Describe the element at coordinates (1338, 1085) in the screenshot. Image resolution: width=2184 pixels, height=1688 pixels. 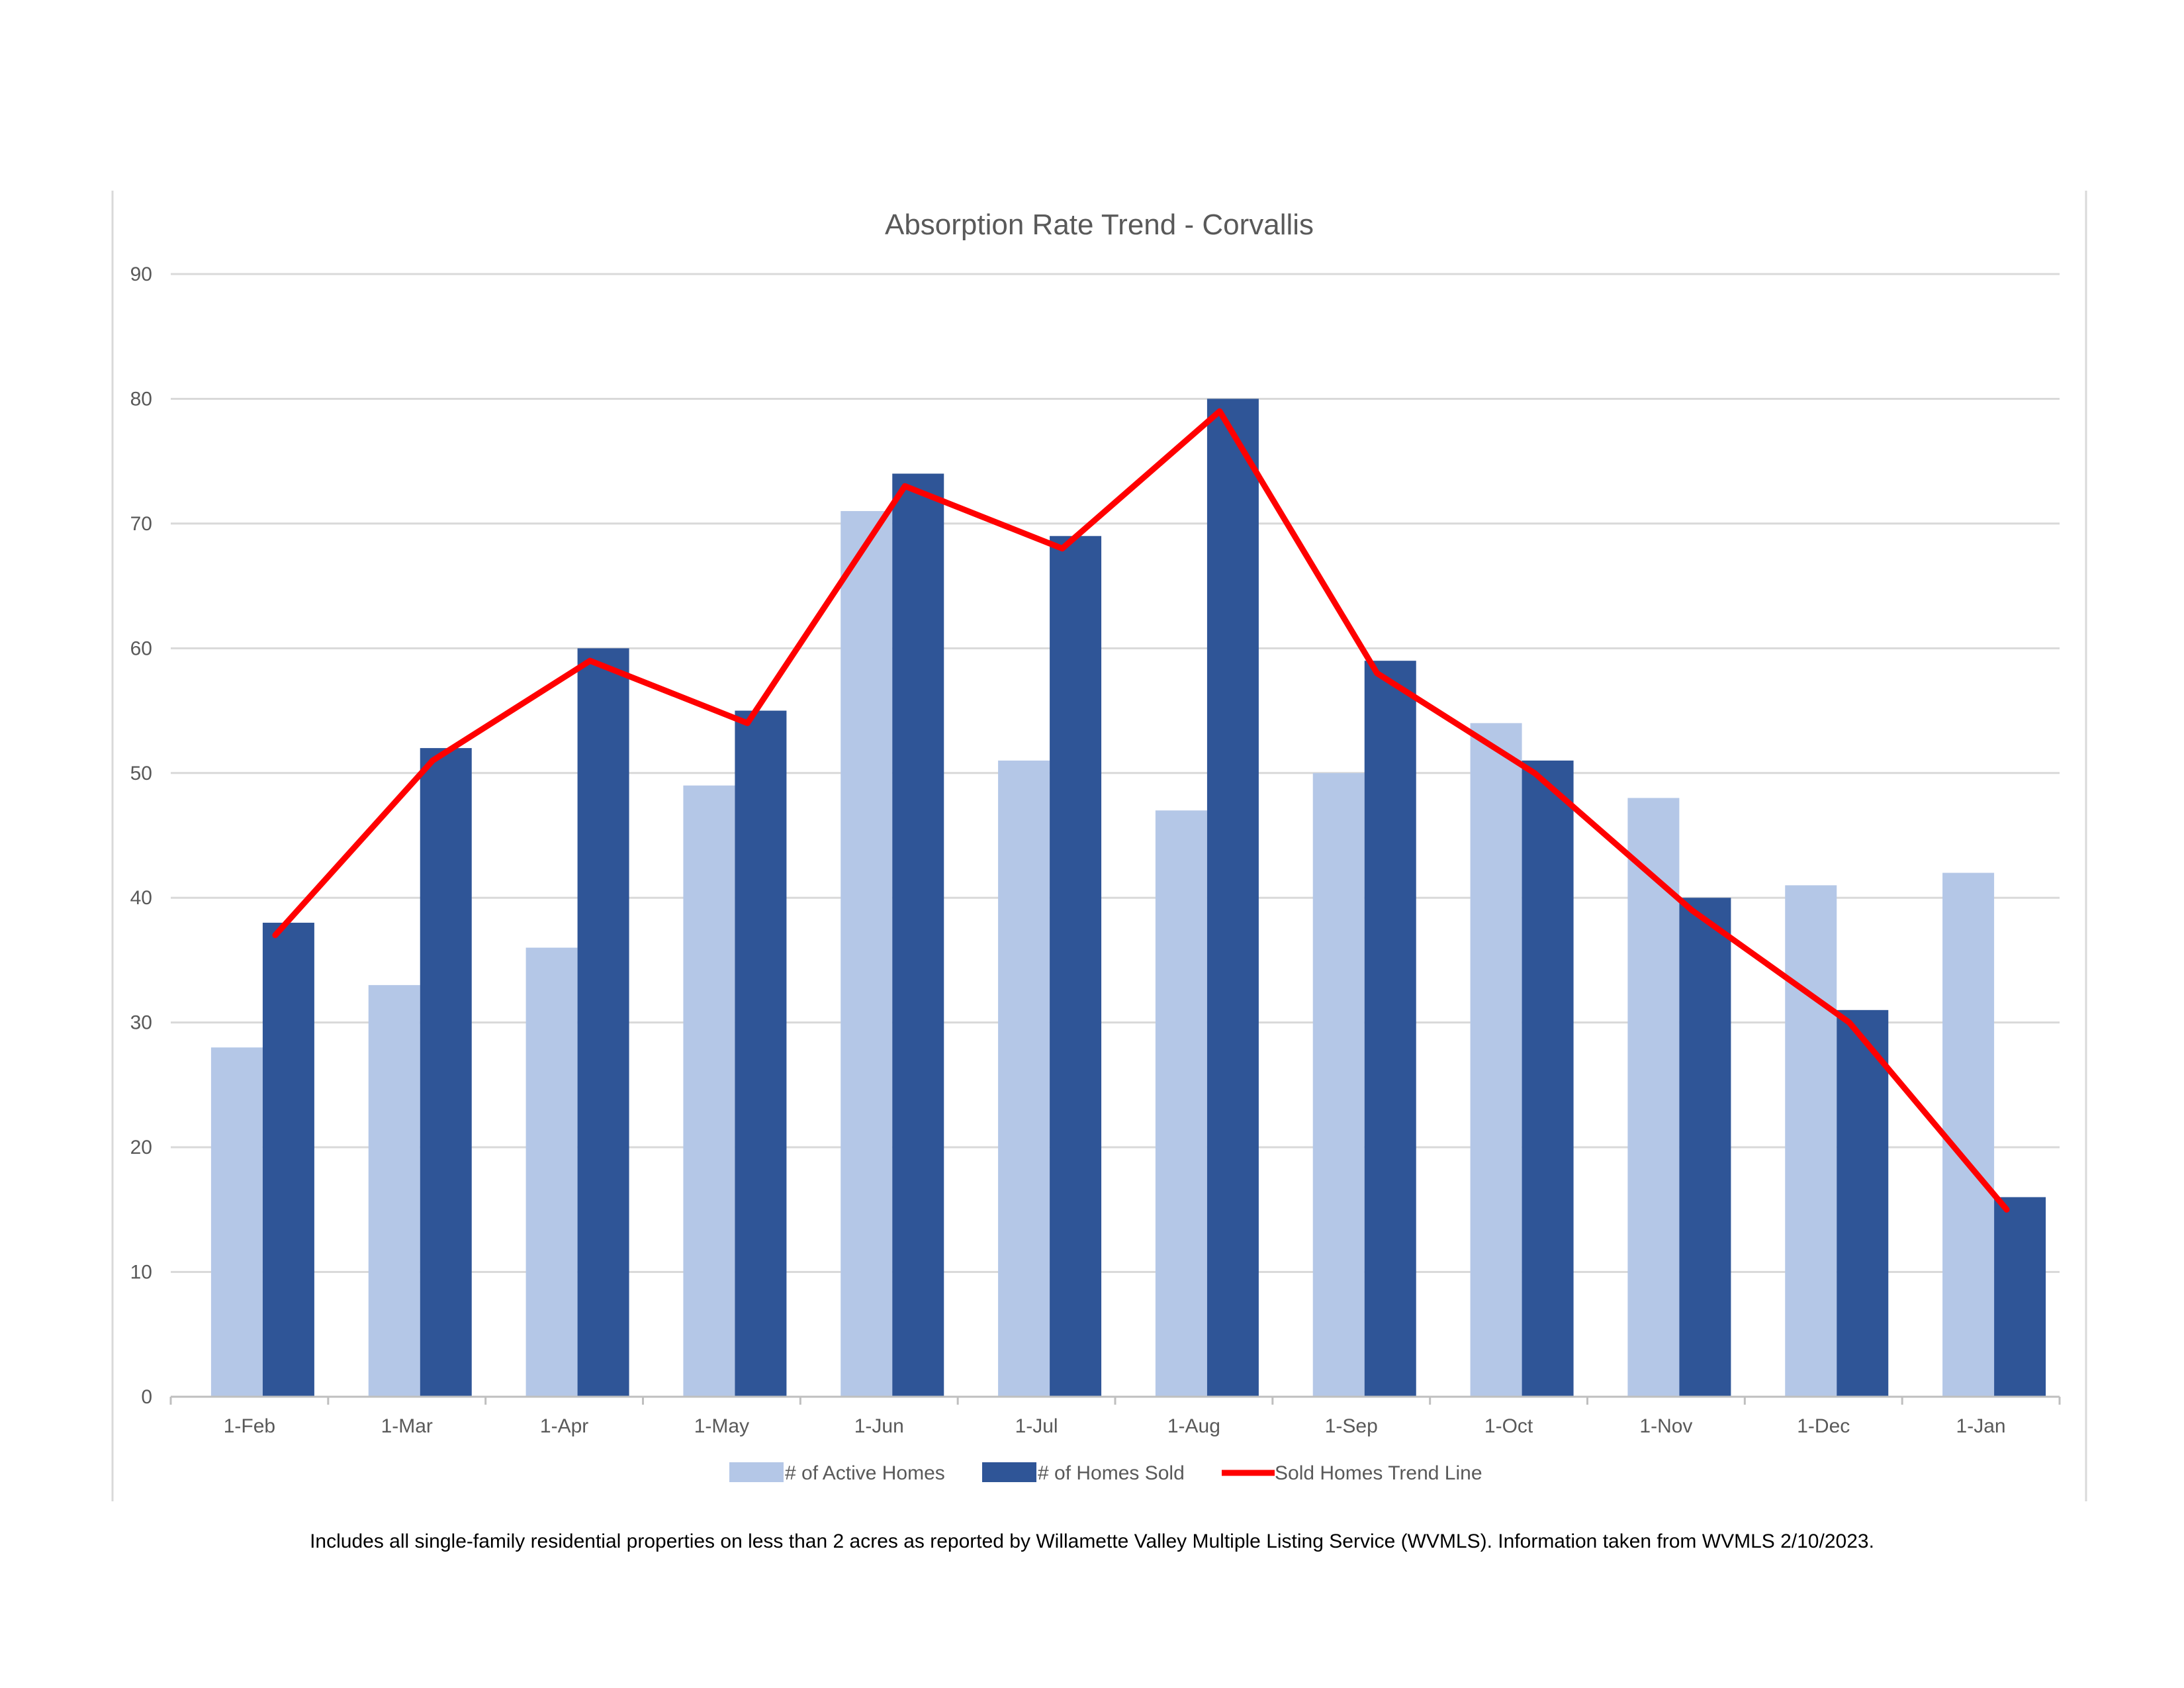
I see `bar-active-homes-1-Sep` at that location.